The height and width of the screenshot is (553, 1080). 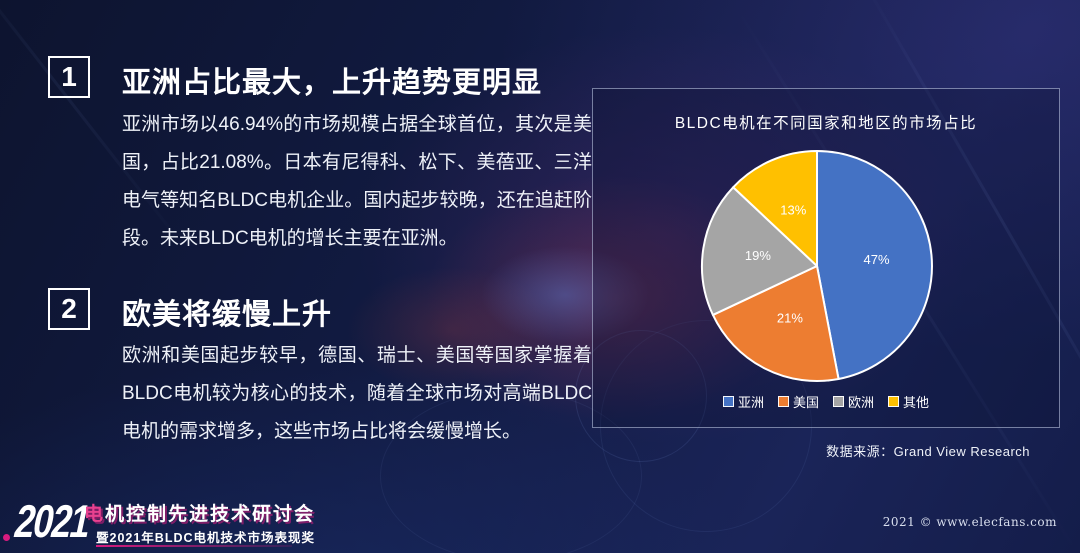 I want to click on legend-item: 其他, so click(x=908, y=401).